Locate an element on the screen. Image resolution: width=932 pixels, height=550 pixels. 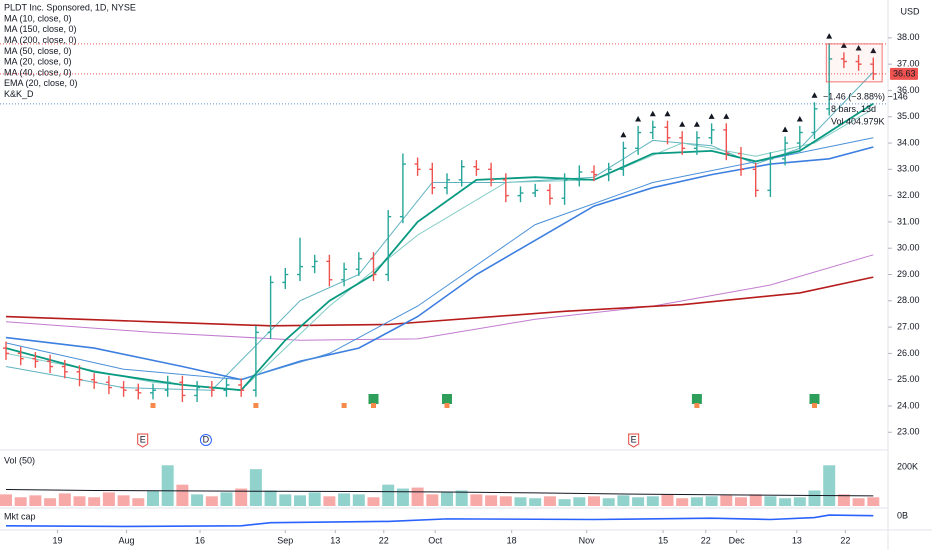
x-tick-label: Aug is located at coordinates (127, 540).